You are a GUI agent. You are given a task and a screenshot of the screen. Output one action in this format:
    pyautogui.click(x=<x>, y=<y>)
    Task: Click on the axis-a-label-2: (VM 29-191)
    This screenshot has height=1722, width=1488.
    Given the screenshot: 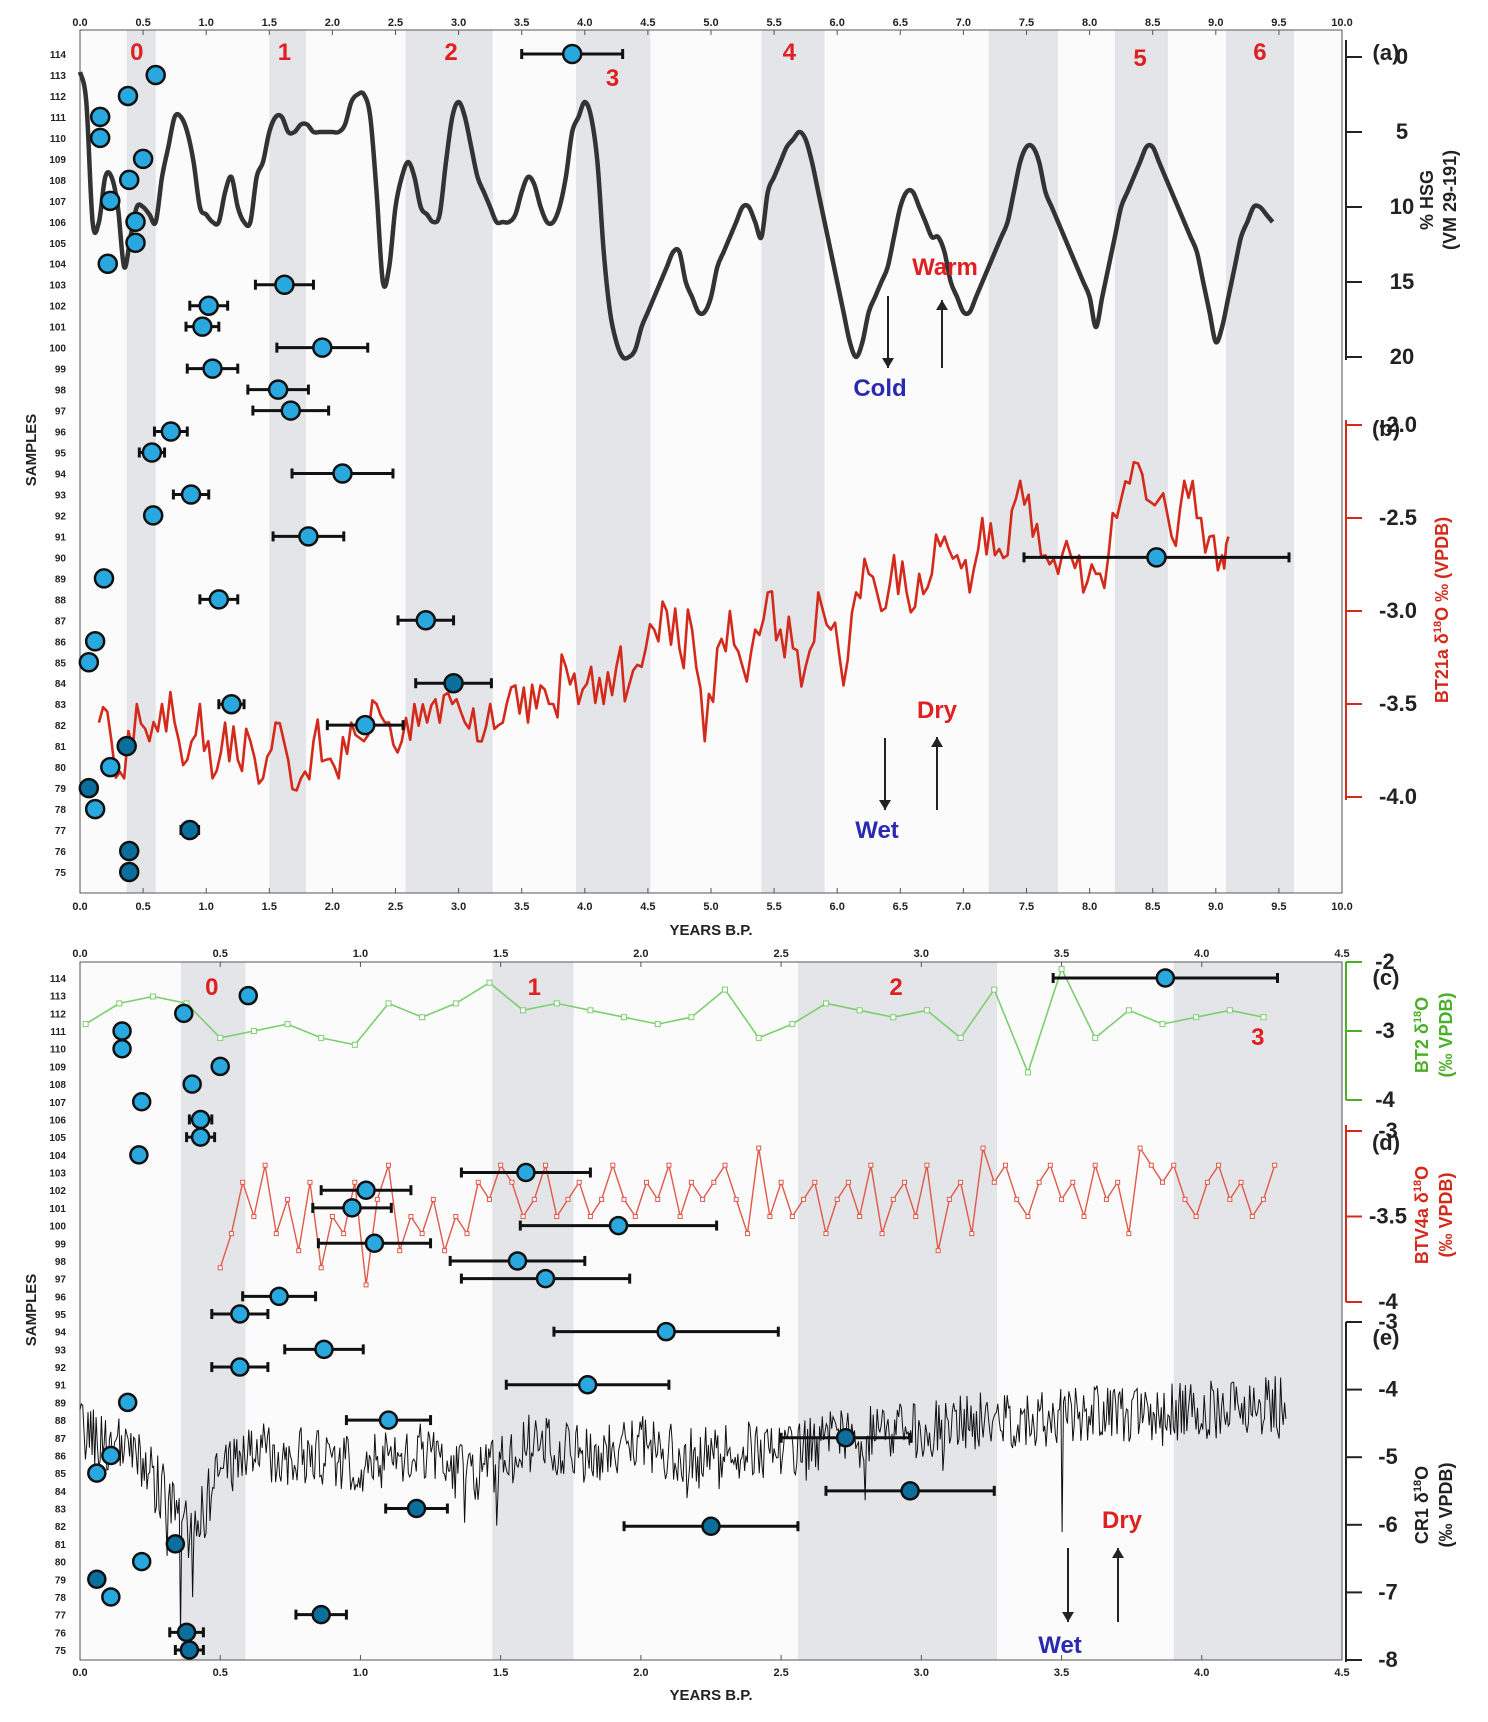 What is the action you would take?
    pyautogui.click(x=1450, y=200)
    